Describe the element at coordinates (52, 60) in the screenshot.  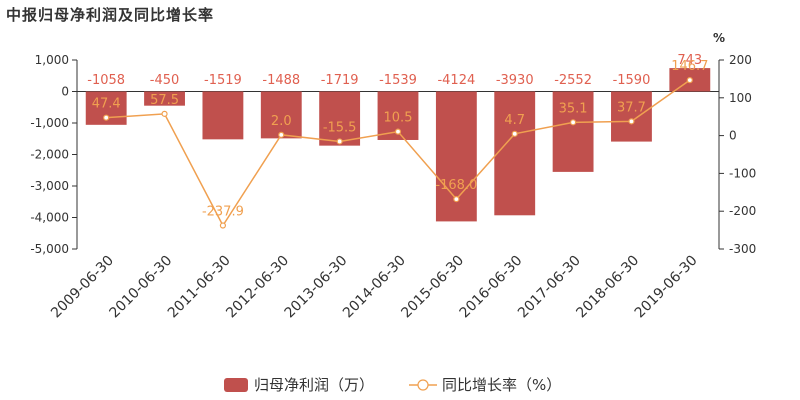
I see `left-axis-tick-label: 1,000` at that location.